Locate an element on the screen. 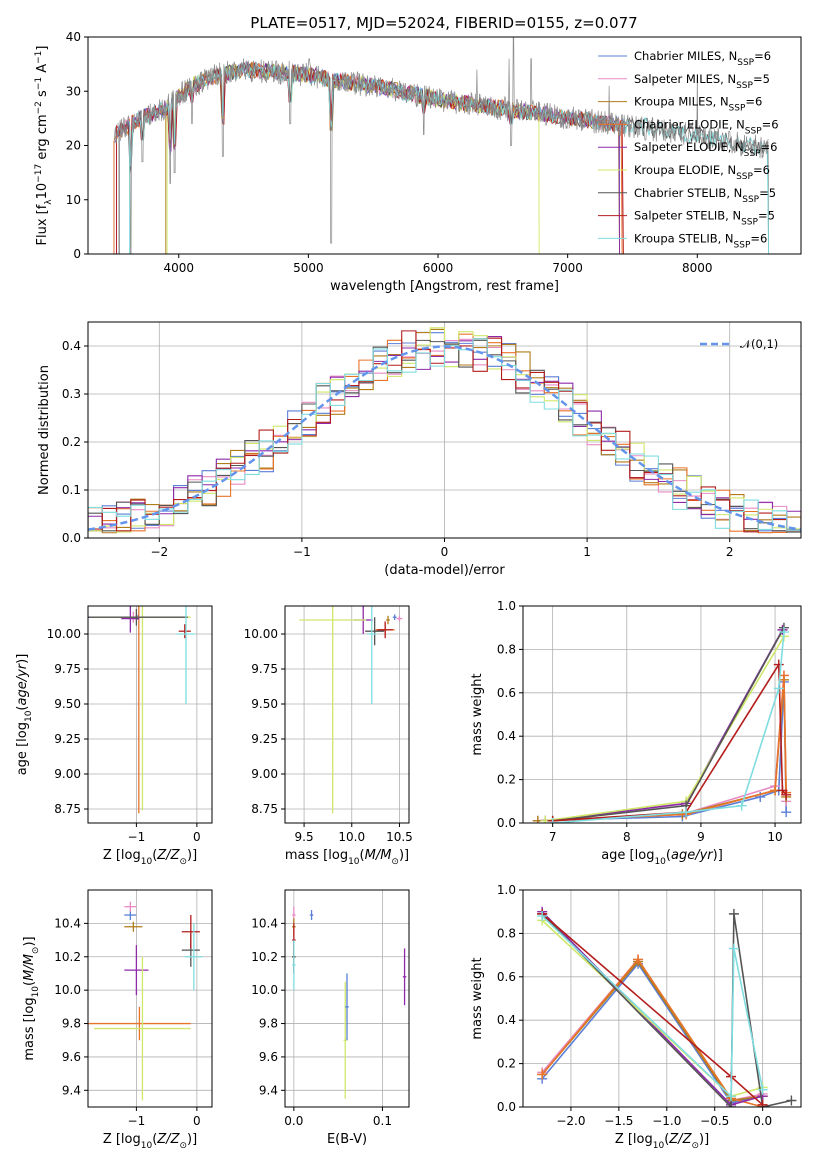 The height and width of the screenshot is (1170, 819). y-tick-label: 9.8 is located at coordinates (71, 1024).